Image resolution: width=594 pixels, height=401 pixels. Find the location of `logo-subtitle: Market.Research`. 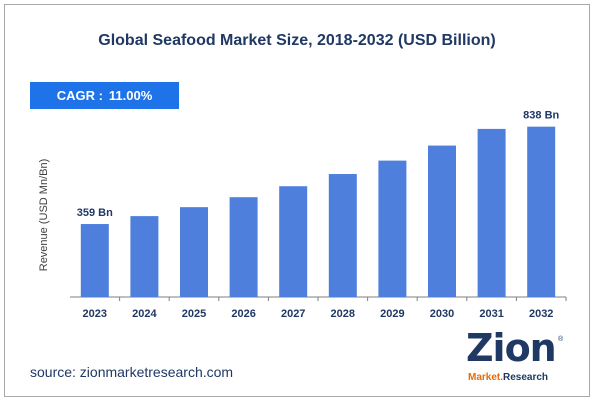

logo-subtitle: Market.Research is located at coordinates (508, 377).